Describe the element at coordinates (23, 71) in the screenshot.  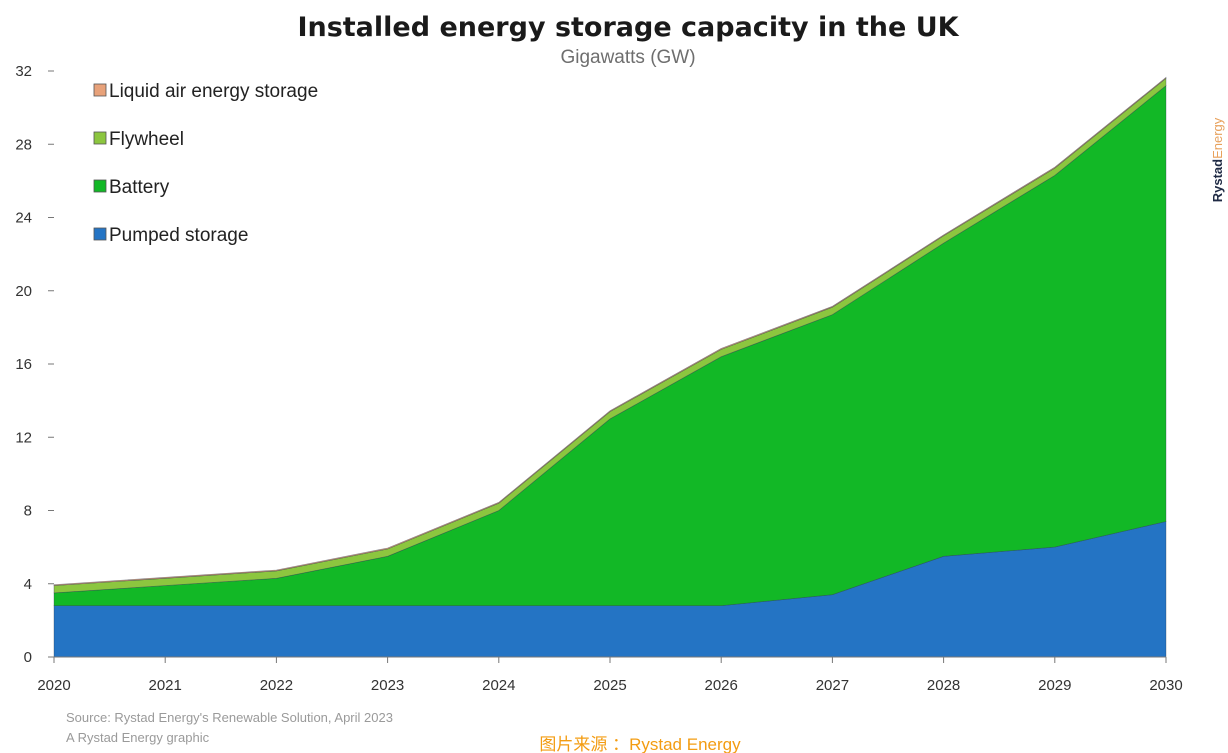
I see `y-tick-label: 32` at that location.